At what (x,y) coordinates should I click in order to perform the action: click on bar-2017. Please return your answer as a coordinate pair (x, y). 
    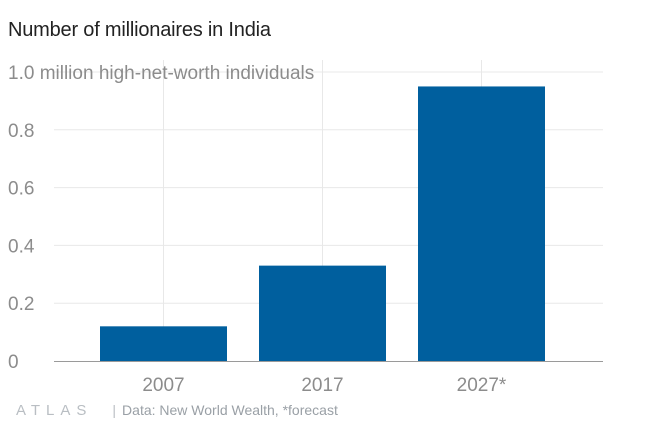
    Looking at the image, I should click on (322, 313).